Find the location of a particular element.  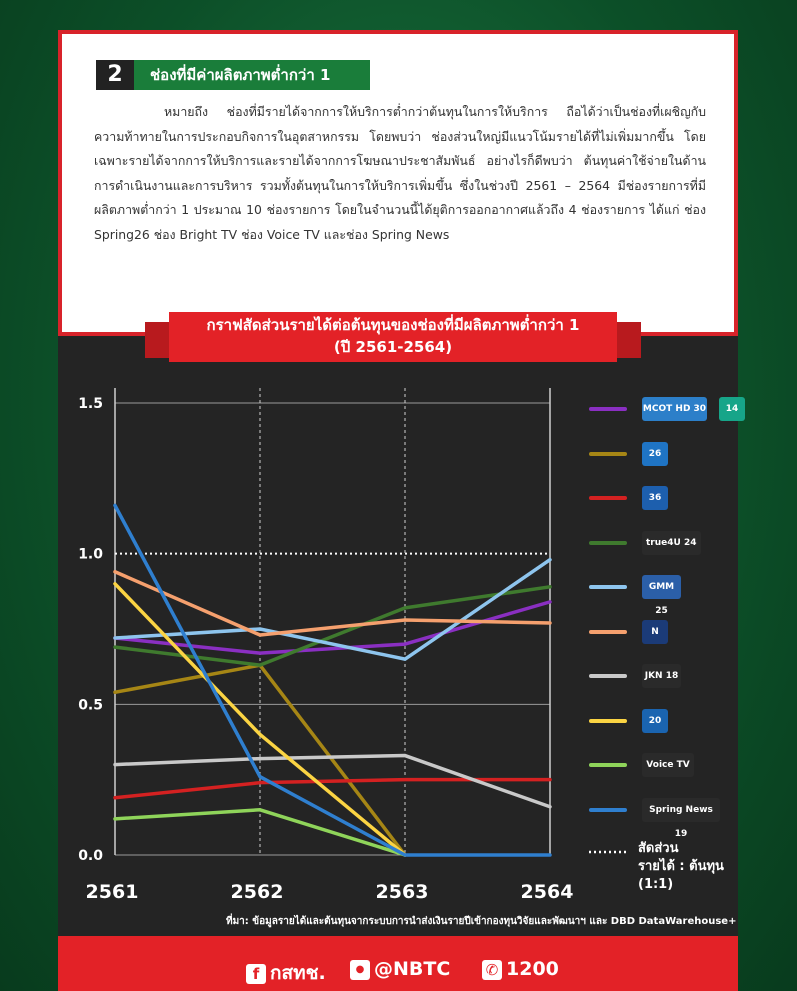

facebook-icon: f is located at coordinates (256, 973).